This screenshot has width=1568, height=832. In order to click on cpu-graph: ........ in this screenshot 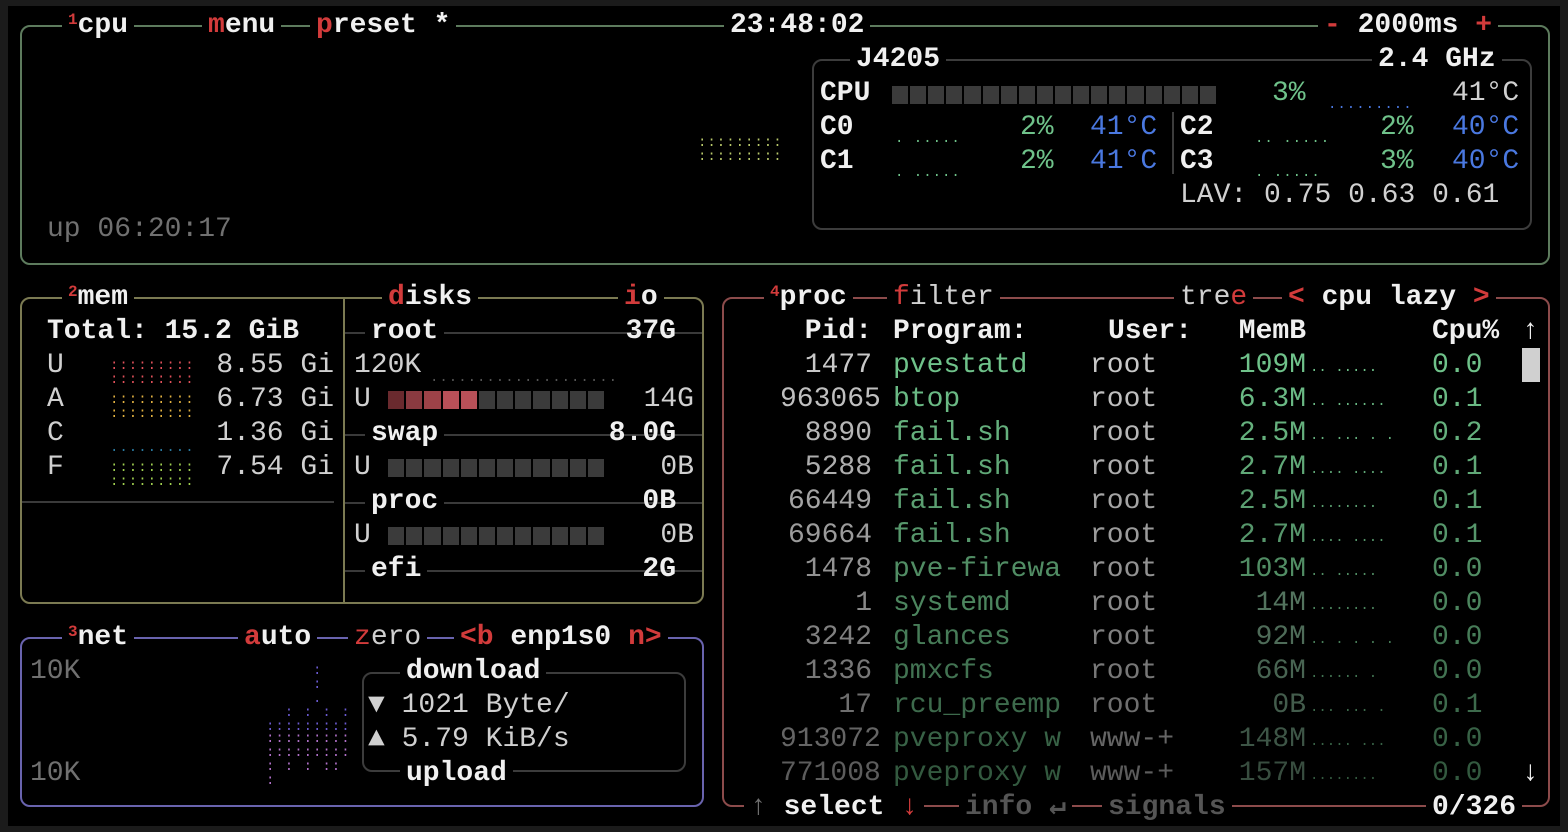, I will do `click(1344, 776)`.